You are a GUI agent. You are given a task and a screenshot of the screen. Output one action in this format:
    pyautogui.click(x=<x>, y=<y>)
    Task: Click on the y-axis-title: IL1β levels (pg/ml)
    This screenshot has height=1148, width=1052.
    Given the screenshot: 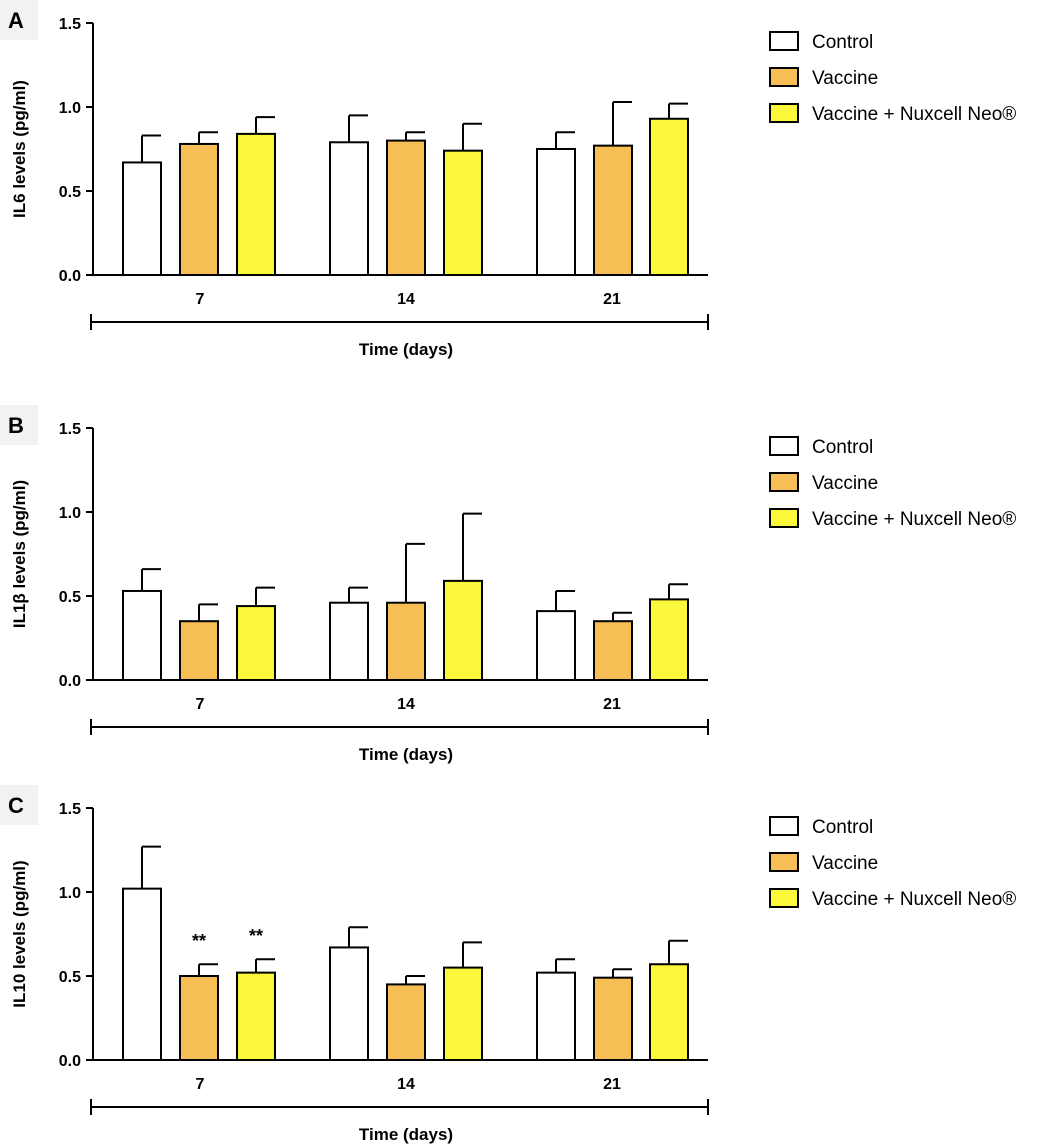 What is the action you would take?
    pyautogui.click(x=19, y=554)
    